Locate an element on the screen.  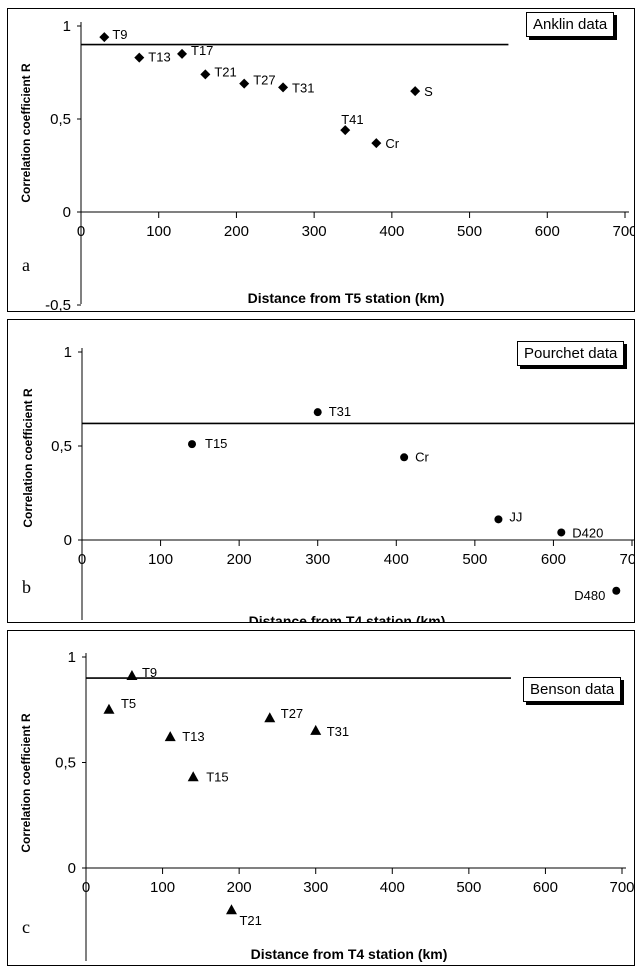
data-point-jj is located at coordinates (498, 519).